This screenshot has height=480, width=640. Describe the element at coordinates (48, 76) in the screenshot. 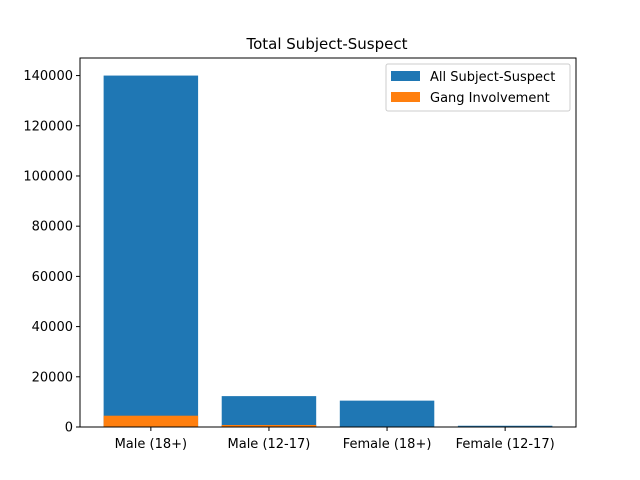

I see `y-tick-label: 140000` at that location.